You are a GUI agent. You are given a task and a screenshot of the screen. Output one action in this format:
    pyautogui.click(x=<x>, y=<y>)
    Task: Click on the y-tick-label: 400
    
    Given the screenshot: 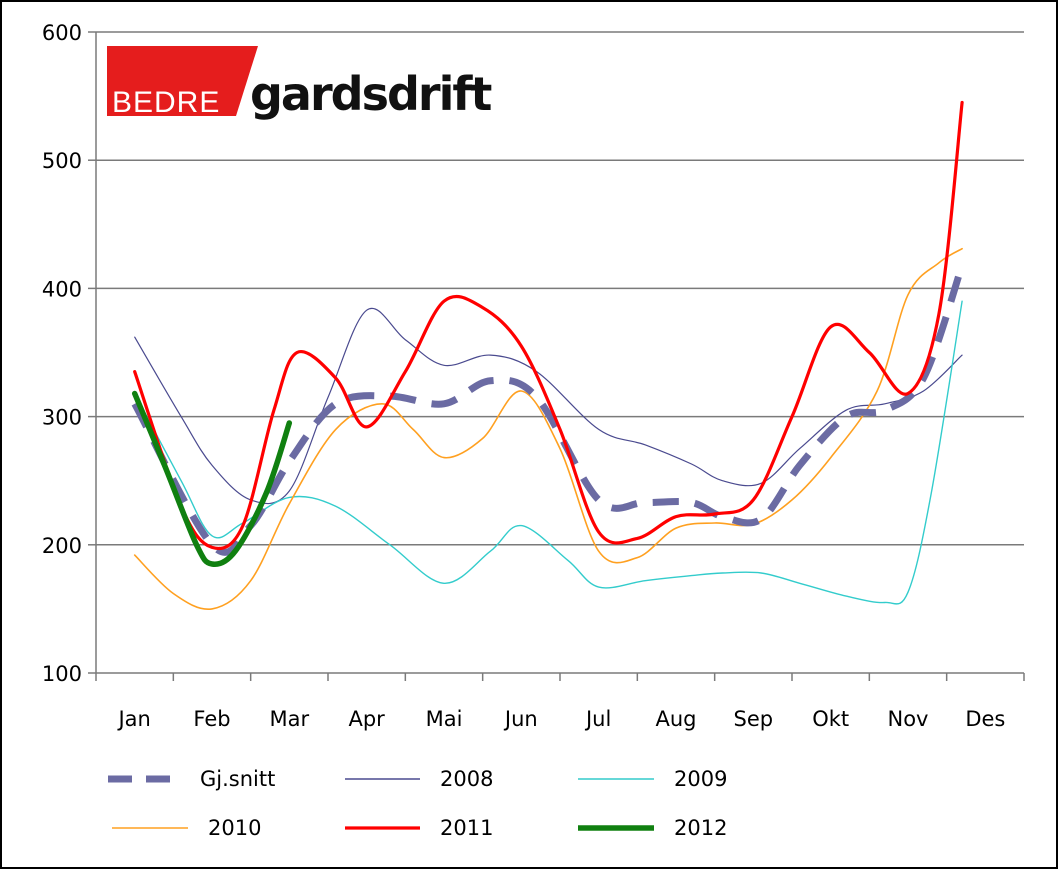 What is the action you would take?
    pyautogui.click(x=62, y=289)
    